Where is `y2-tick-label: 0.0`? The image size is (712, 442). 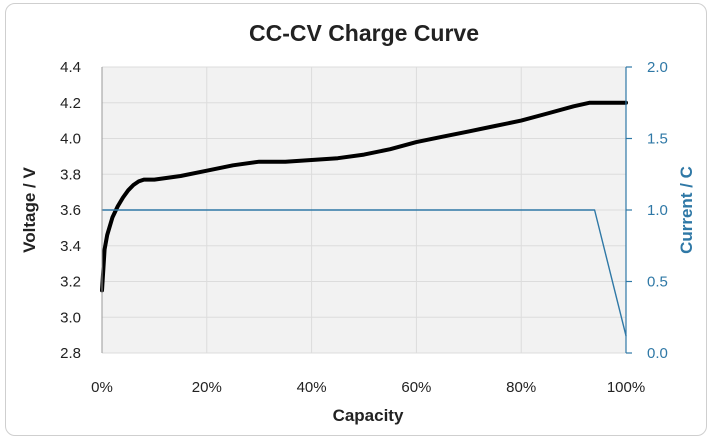 y2-tick-label: 0.0 is located at coordinates (657, 353).